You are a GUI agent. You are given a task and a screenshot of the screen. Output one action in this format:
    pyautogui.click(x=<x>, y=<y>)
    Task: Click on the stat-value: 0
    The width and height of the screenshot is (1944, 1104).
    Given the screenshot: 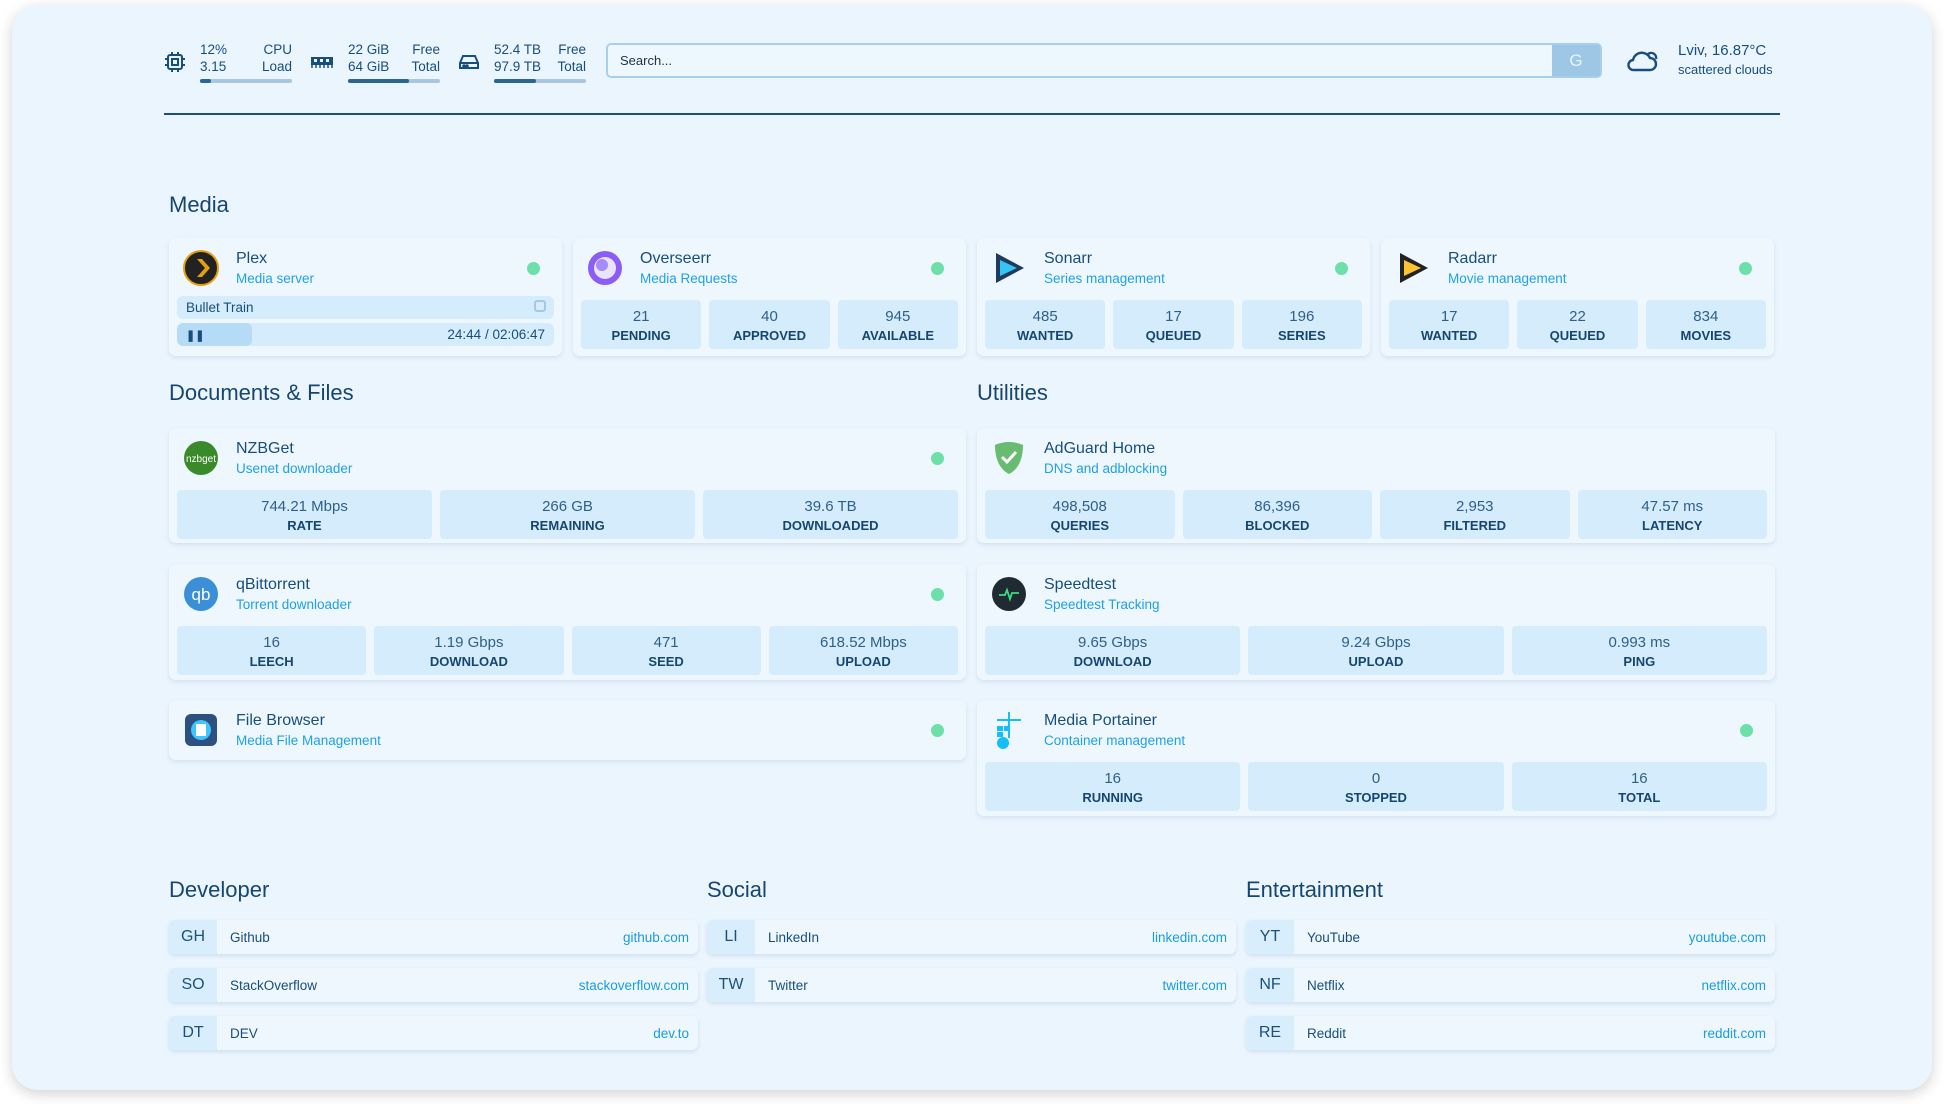 What is the action you would take?
    pyautogui.click(x=1376, y=778)
    